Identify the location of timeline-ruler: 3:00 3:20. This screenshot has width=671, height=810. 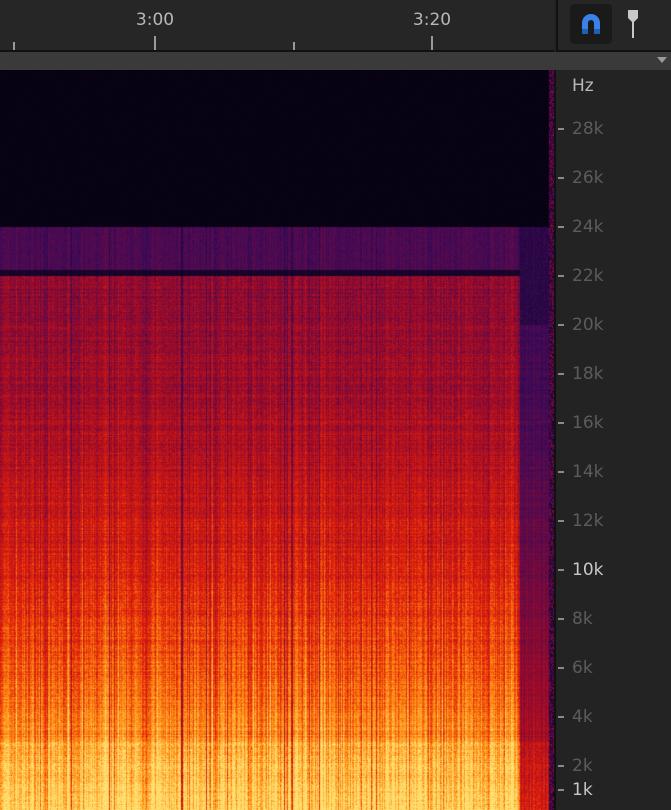
(277, 26).